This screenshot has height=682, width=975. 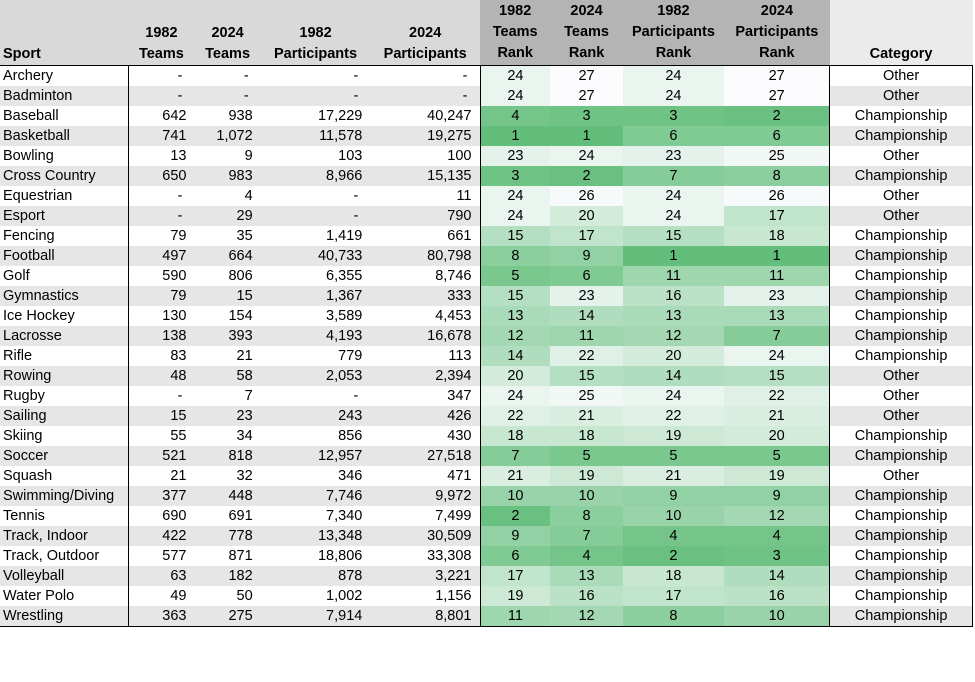 I want to click on participants-1982-cell: 11,578, so click(x=315, y=136).